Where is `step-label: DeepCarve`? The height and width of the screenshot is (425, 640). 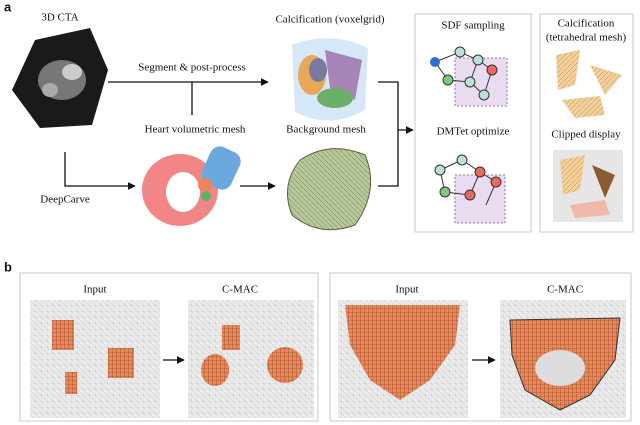
step-label: DeepCarve is located at coordinates (65, 200).